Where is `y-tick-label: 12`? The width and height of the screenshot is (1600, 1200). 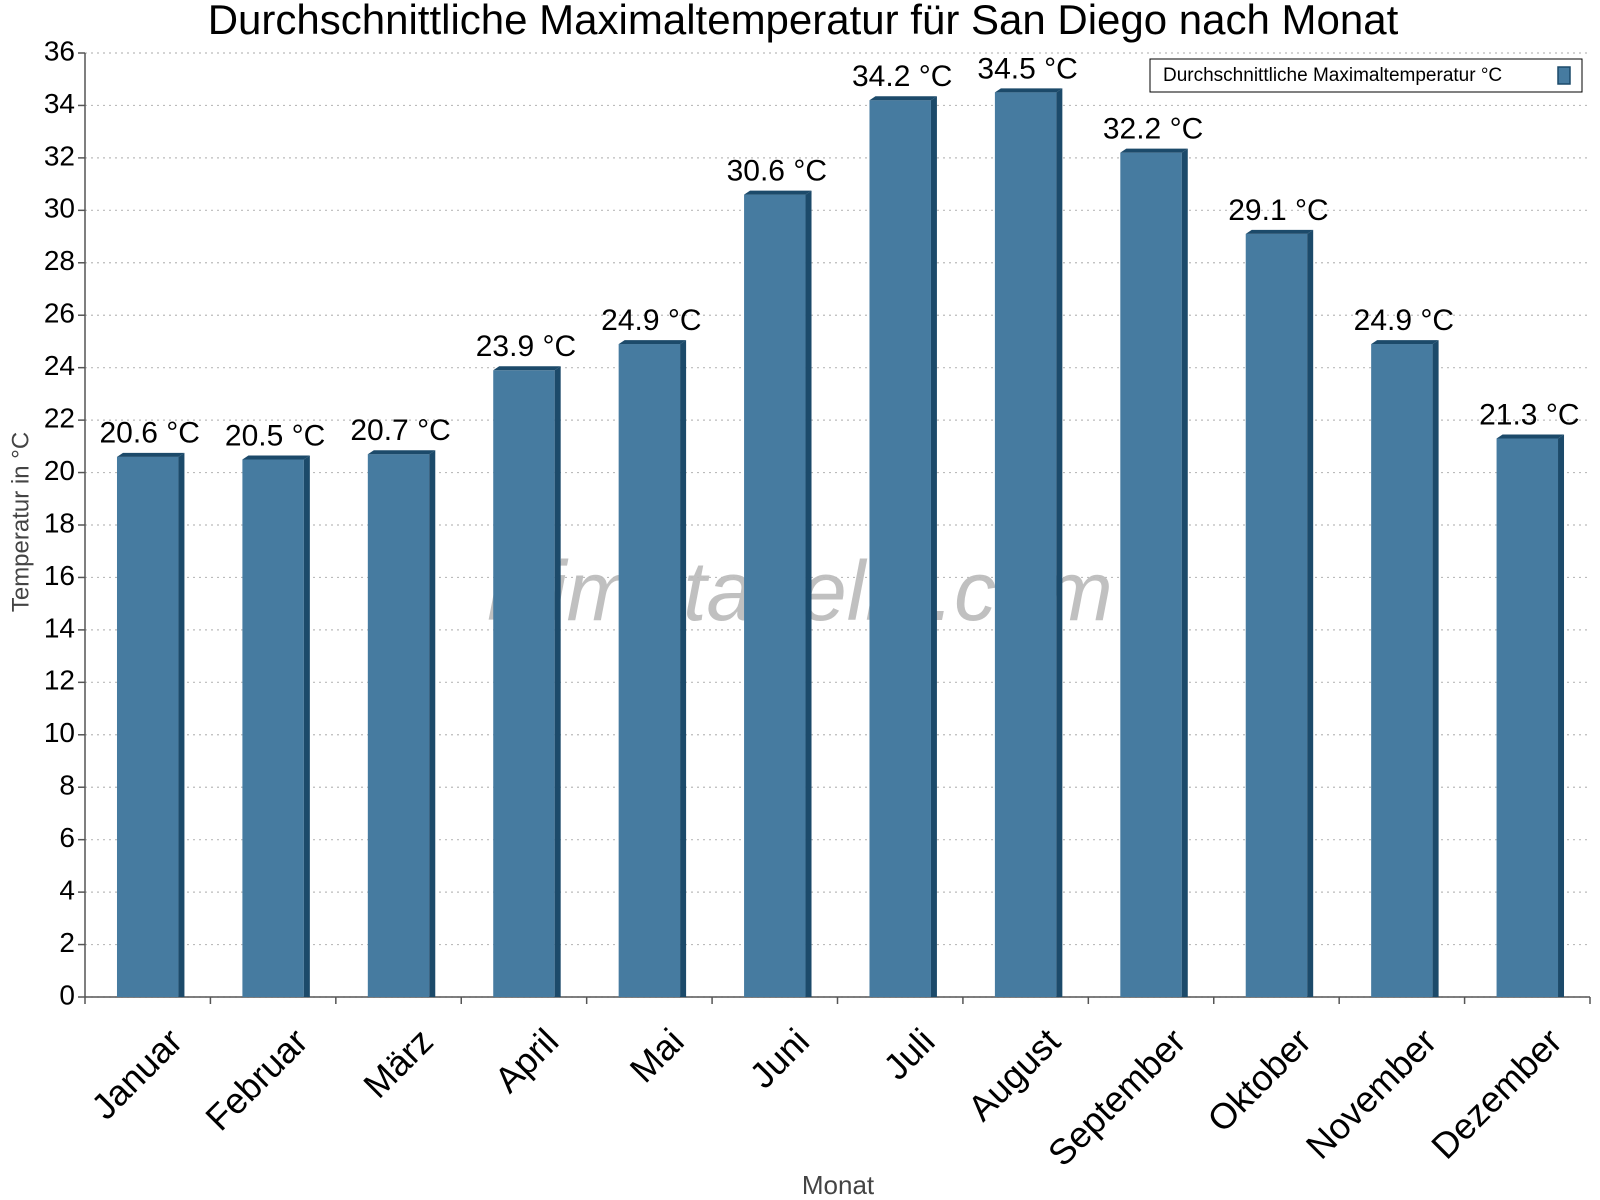 y-tick-label: 12 is located at coordinates (59, 680).